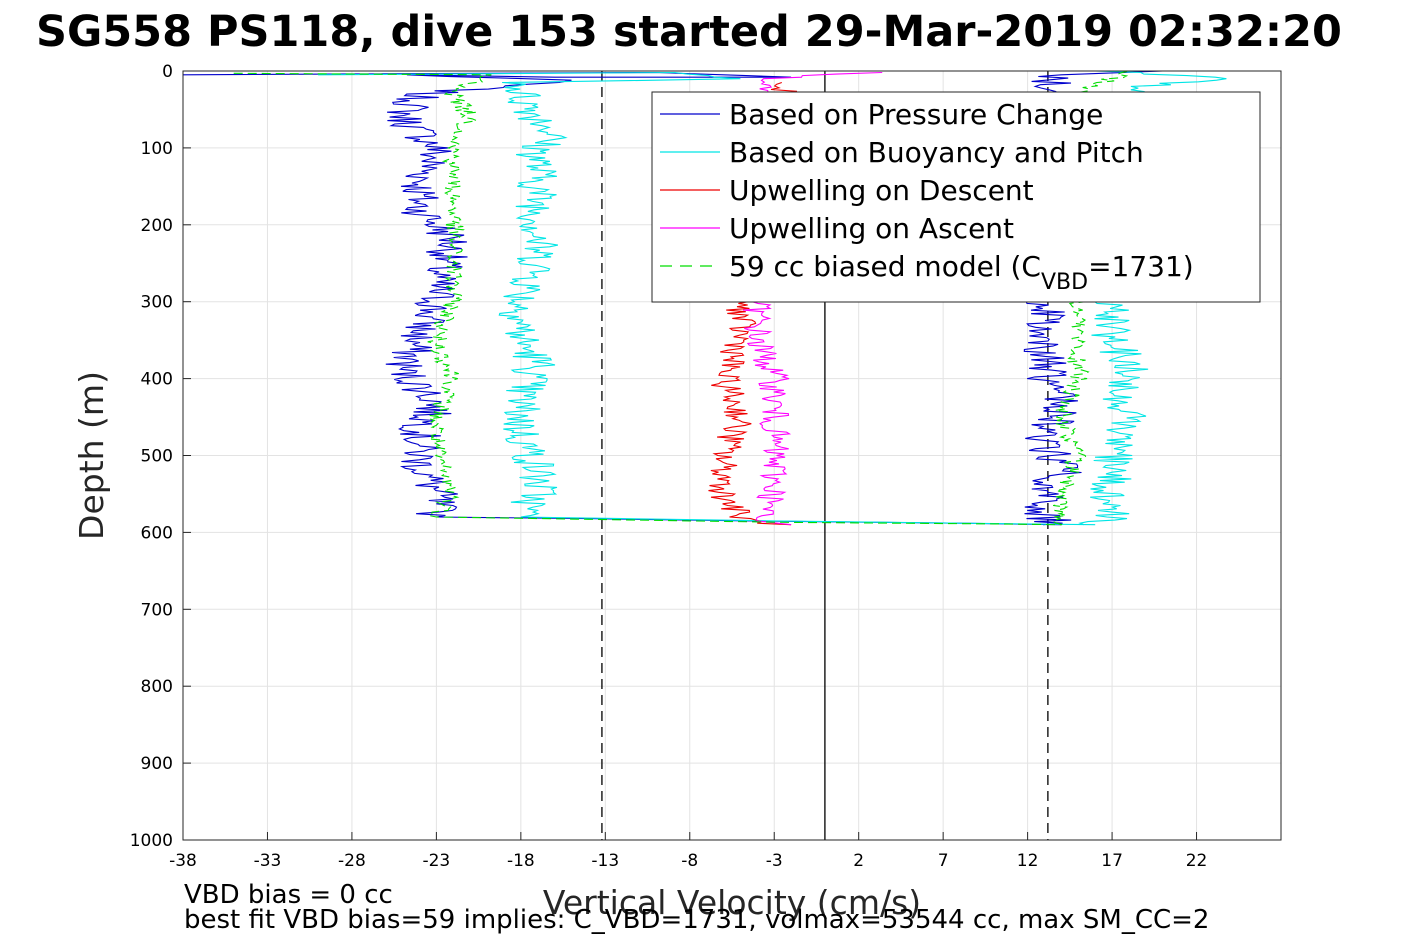  What do you see at coordinates (157, 303) in the screenshot?
I see `y-tick-label: 300` at bounding box center [157, 303].